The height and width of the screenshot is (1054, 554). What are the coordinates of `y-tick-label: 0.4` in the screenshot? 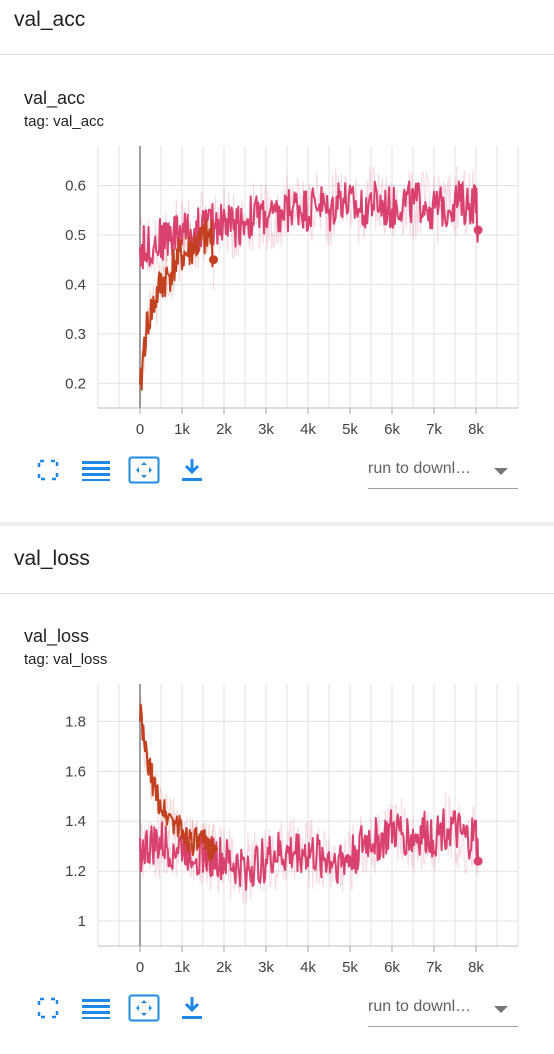 It's located at (75, 284).